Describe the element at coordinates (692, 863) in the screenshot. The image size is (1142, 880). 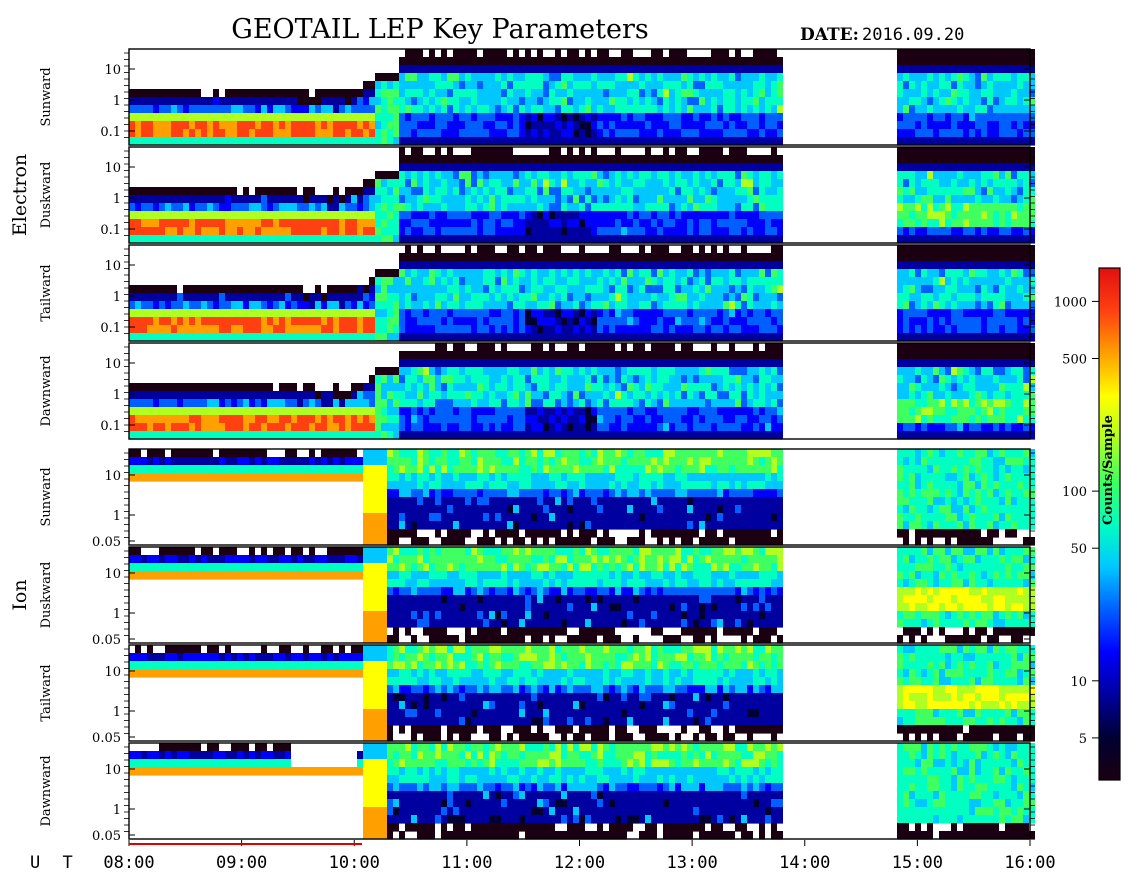
I see `x-tick-label: 13:00` at that location.